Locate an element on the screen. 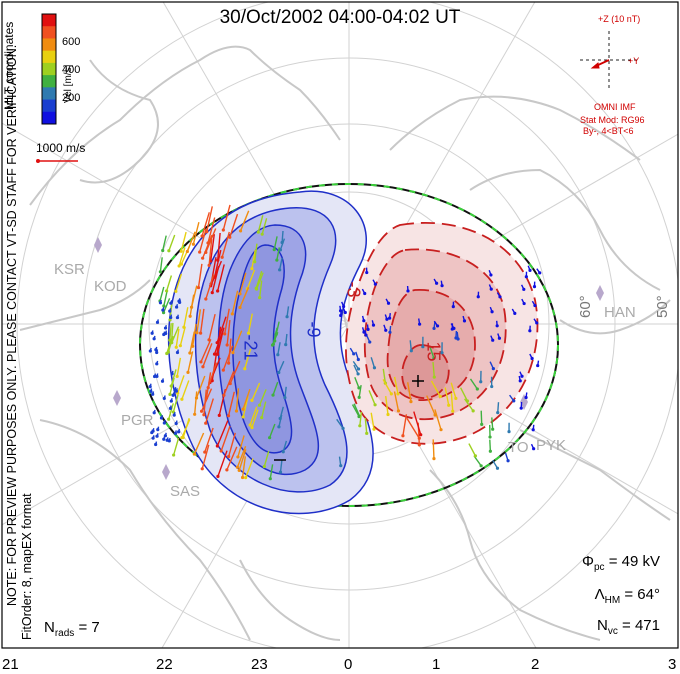 The height and width of the screenshot is (674, 680). velocity-scale-vector is located at coordinates (57, 161).